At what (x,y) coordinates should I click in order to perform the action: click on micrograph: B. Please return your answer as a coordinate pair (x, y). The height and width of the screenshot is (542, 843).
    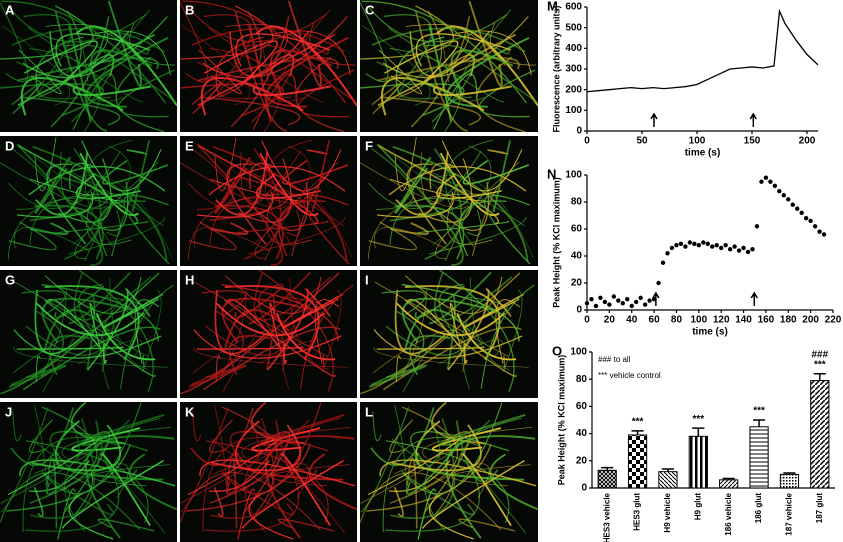
    Looking at the image, I should click on (268, 66).